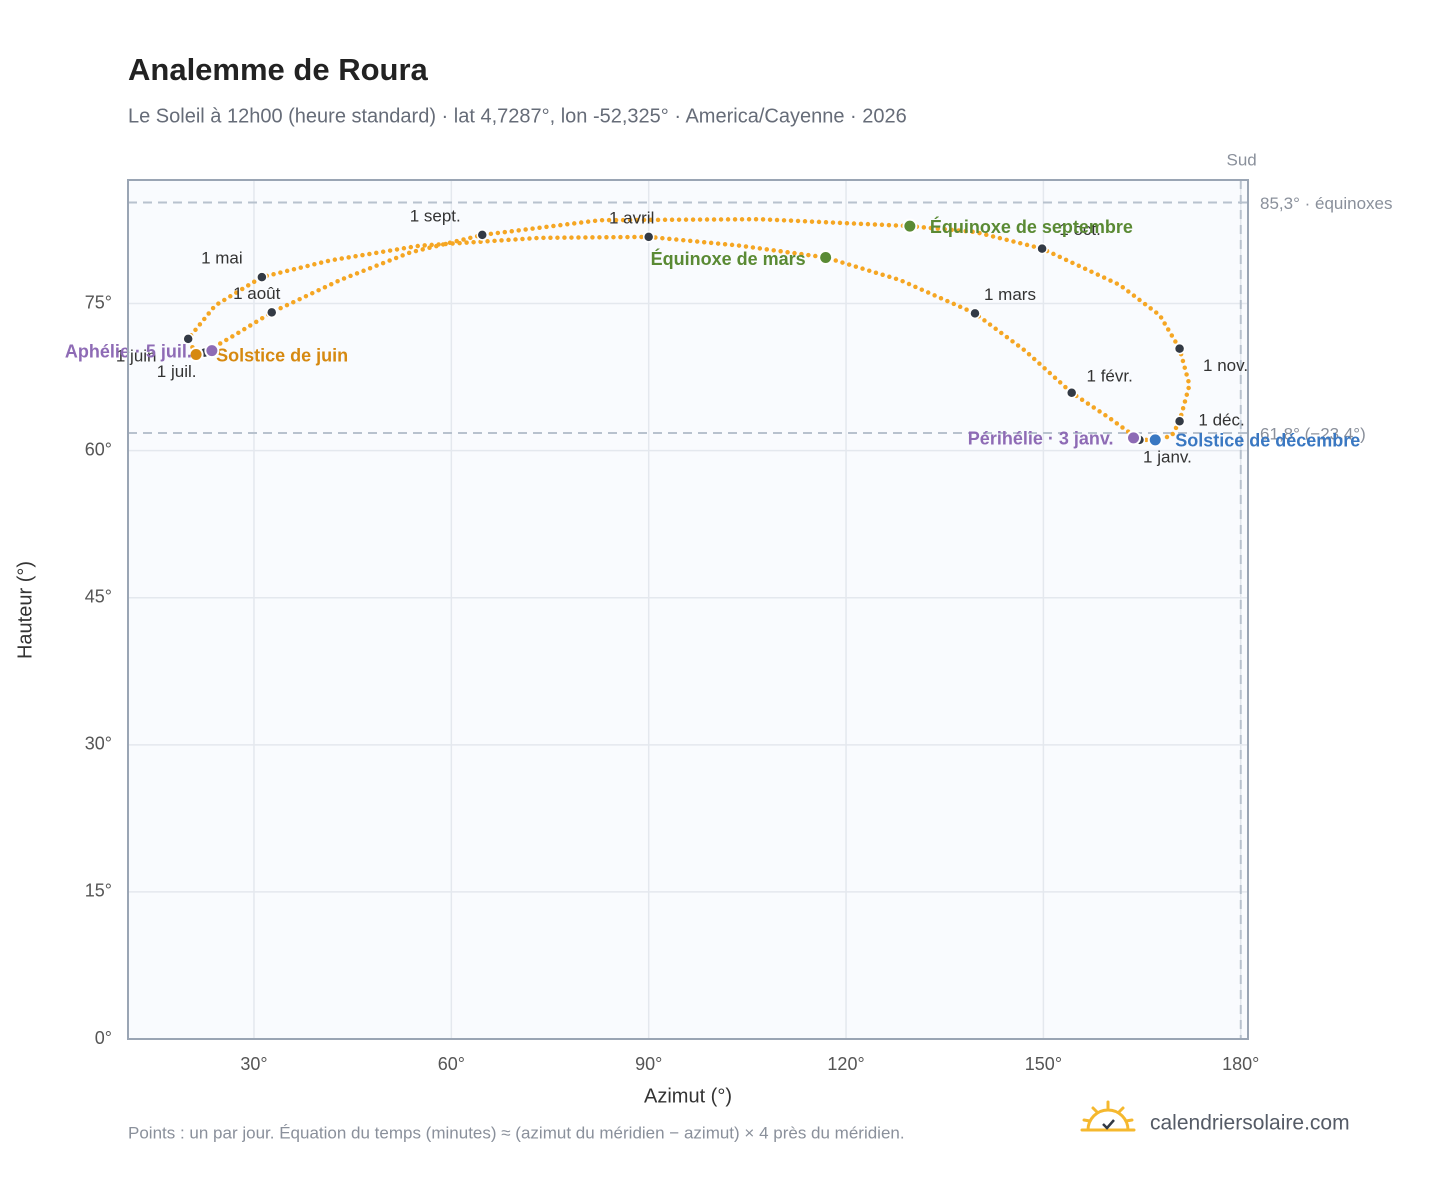  What do you see at coordinates (1041, 439) in the screenshot?
I see `event-label: Périhélie · 3 janv.` at bounding box center [1041, 439].